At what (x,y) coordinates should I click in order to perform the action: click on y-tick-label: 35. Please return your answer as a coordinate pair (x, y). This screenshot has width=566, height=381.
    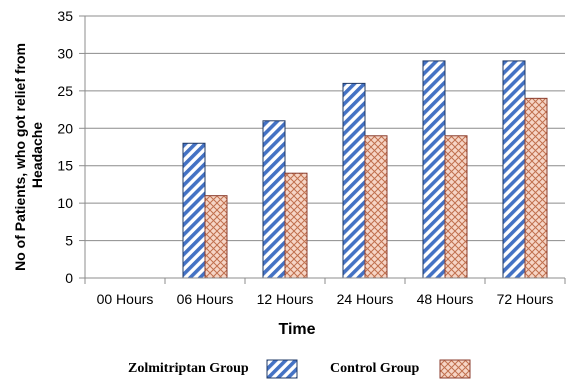
    Looking at the image, I should click on (65, 16).